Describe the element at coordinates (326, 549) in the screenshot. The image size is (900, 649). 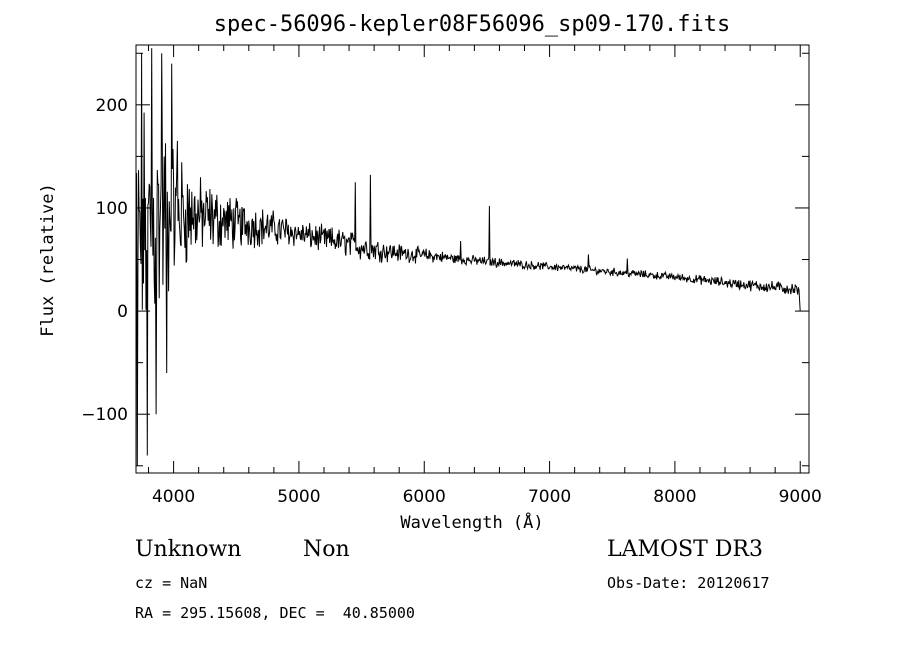
I see `object-subclass: Non` at that location.